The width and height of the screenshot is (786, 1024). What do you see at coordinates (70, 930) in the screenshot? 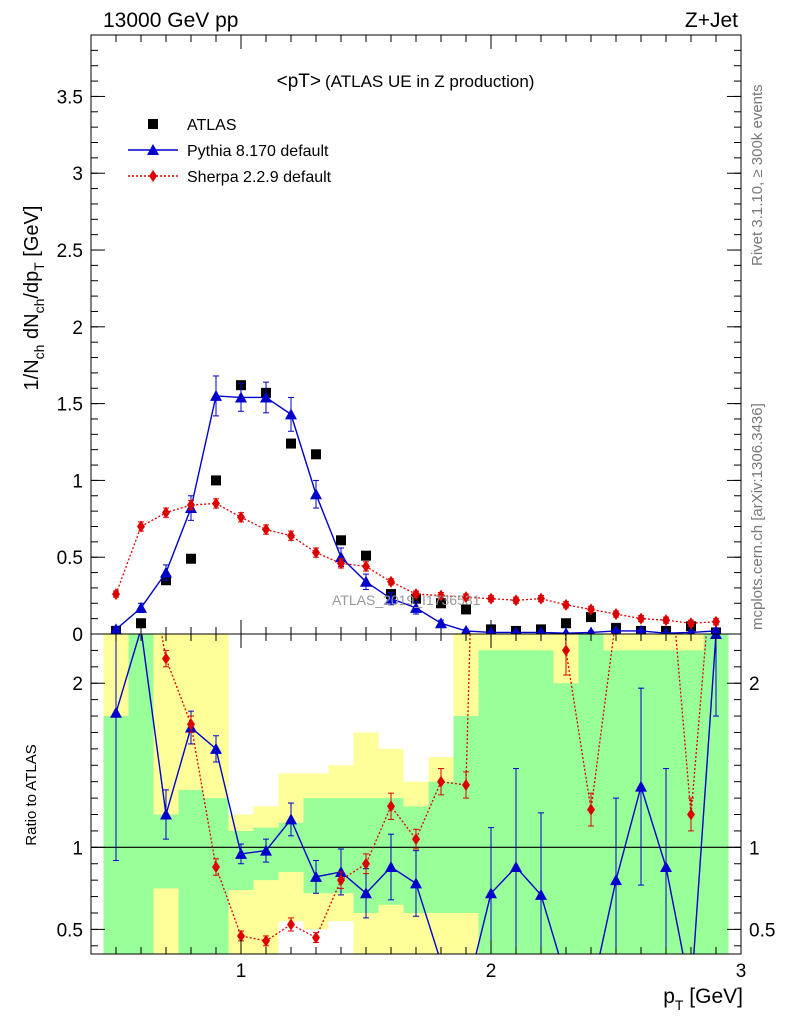
I see `ratio-ytick-label: 0.5` at bounding box center [70, 930].